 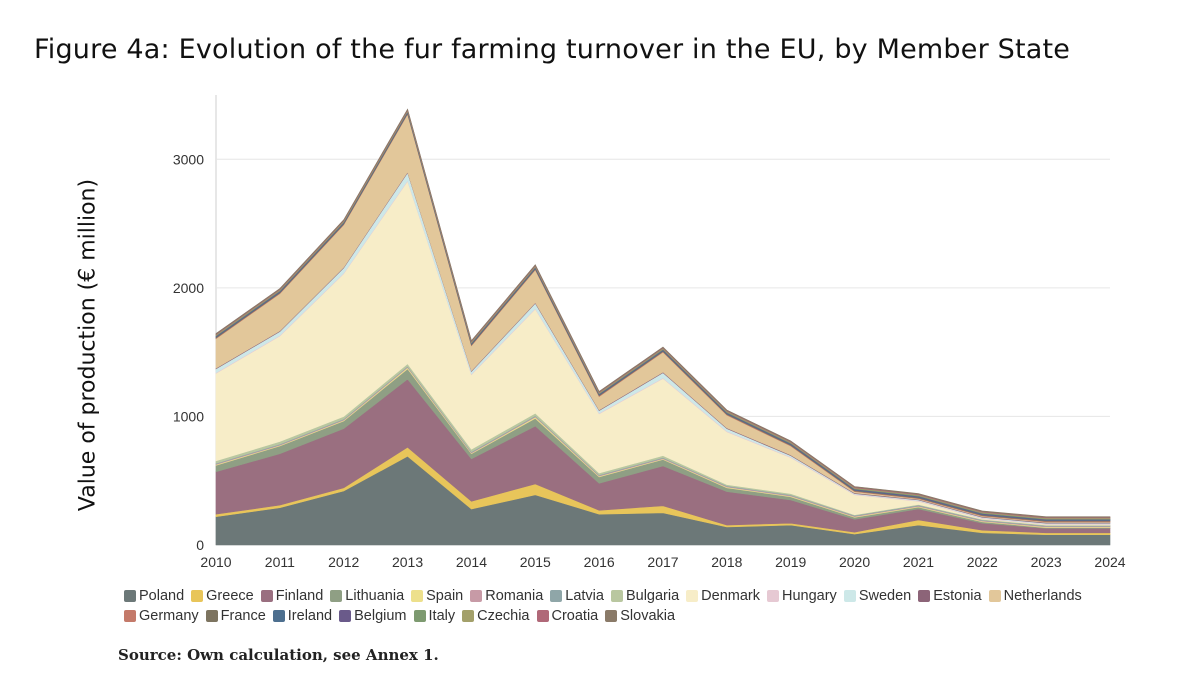 What do you see at coordinates (1109, 562) in the screenshot?
I see `x-tick-label: 2024` at bounding box center [1109, 562].